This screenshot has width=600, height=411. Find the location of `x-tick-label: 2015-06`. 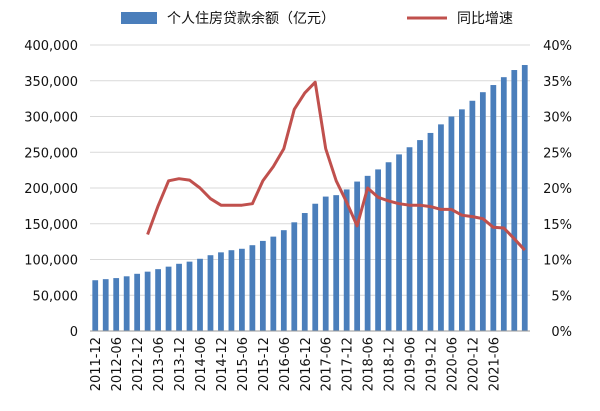

x-tick-label: 2015-06 is located at coordinates (243, 364).